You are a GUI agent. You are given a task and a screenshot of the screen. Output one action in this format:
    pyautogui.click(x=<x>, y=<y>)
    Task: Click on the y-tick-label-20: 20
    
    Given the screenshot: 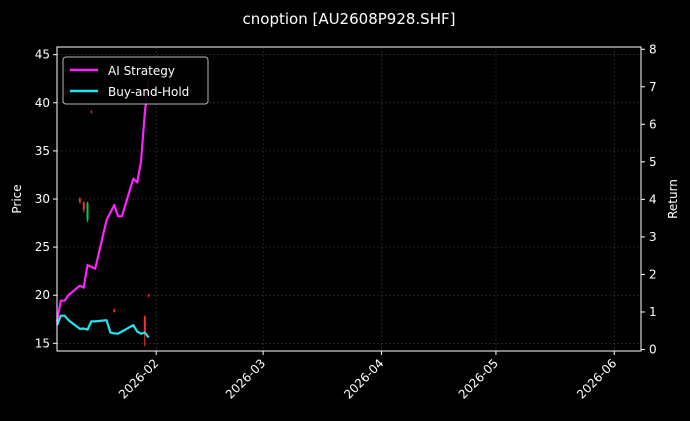 What is the action you would take?
    pyautogui.click(x=42, y=295)
    